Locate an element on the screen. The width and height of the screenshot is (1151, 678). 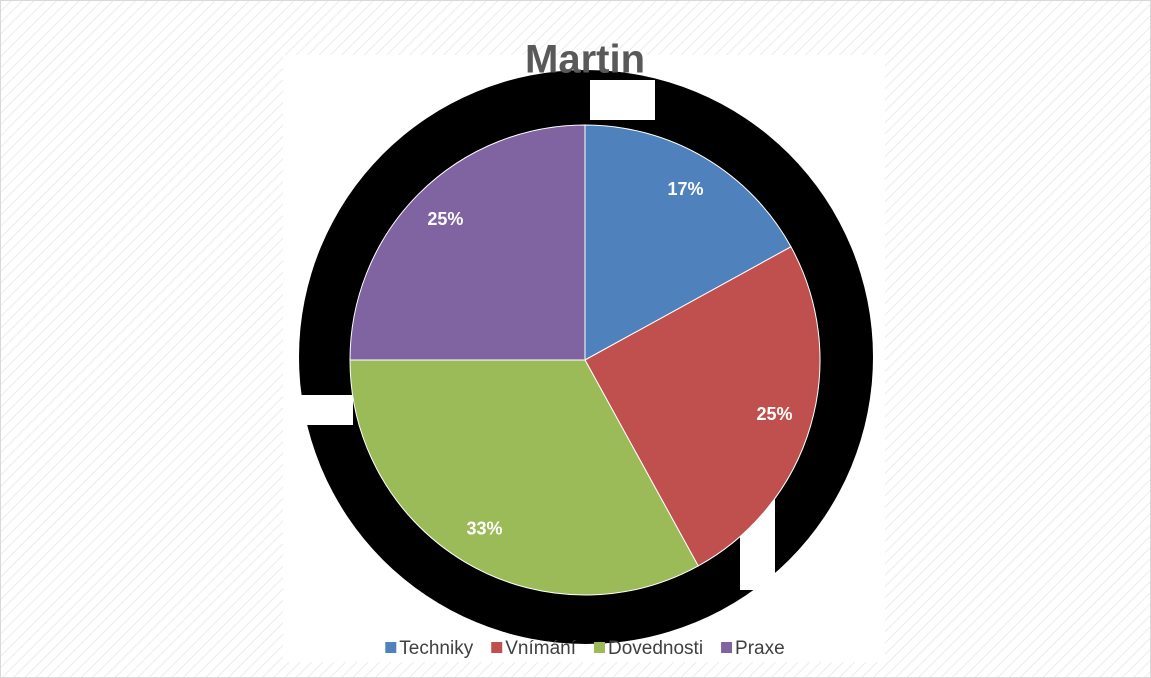
legend-label: Praxe is located at coordinates (760, 648).